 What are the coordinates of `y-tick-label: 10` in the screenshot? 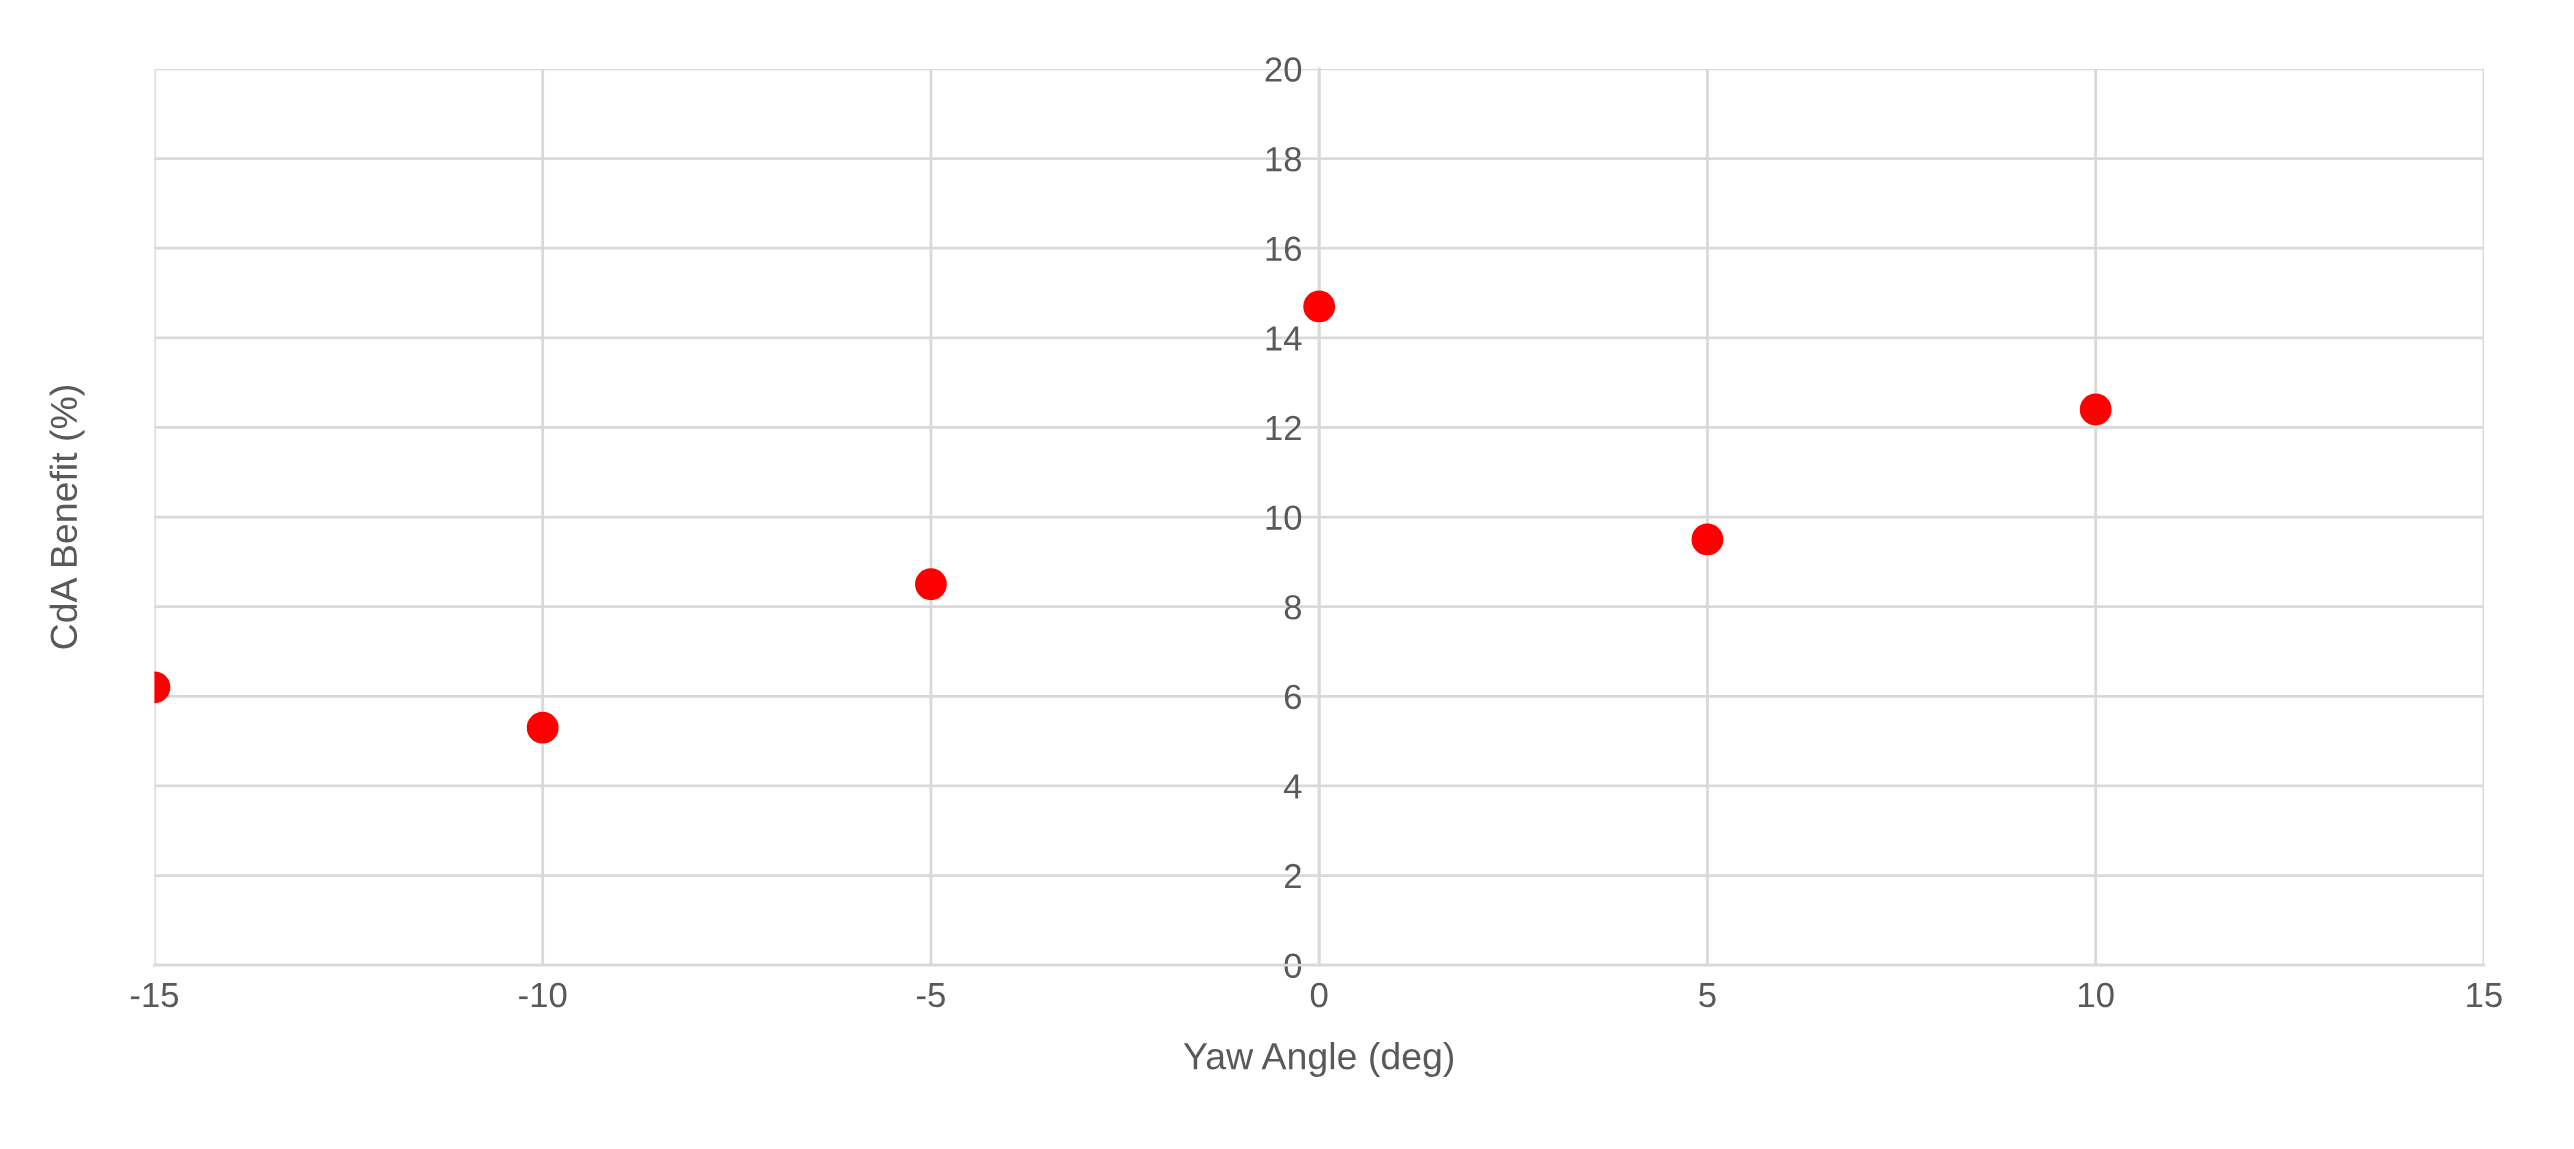 It's located at (1284, 517).